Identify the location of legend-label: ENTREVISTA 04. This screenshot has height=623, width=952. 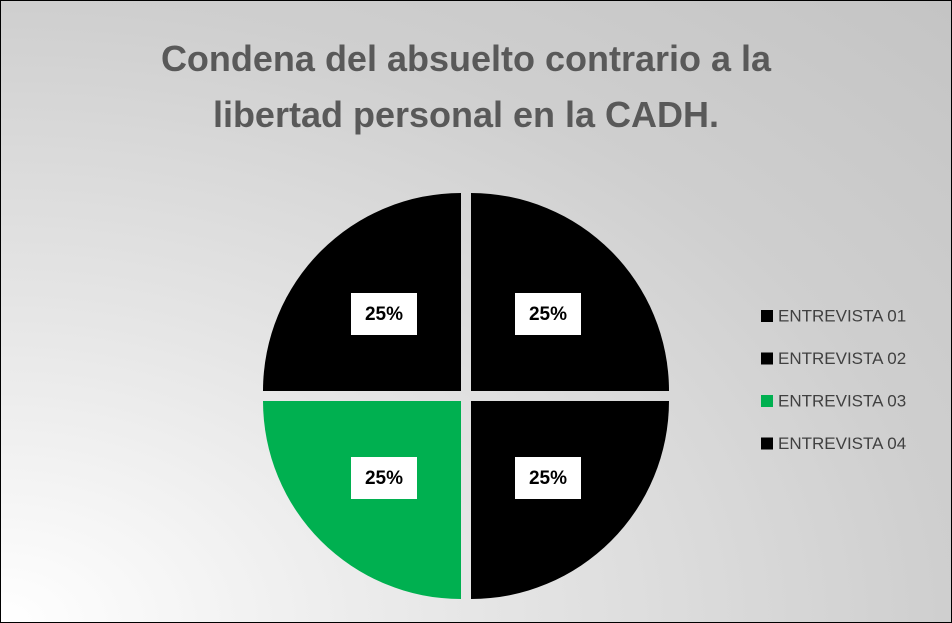
(842, 443).